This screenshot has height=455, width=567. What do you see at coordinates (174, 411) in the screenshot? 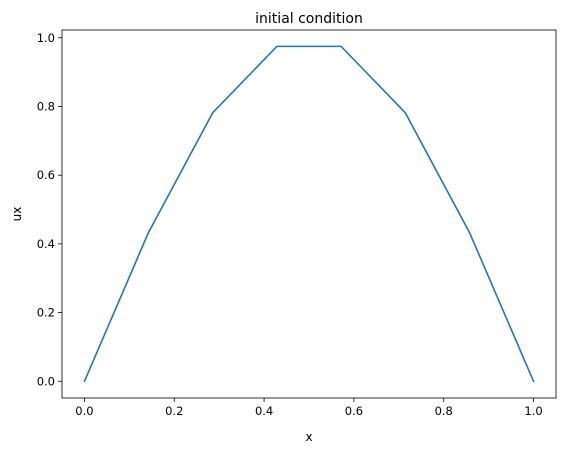
I see `x-tick-label: 0.2` at bounding box center [174, 411].